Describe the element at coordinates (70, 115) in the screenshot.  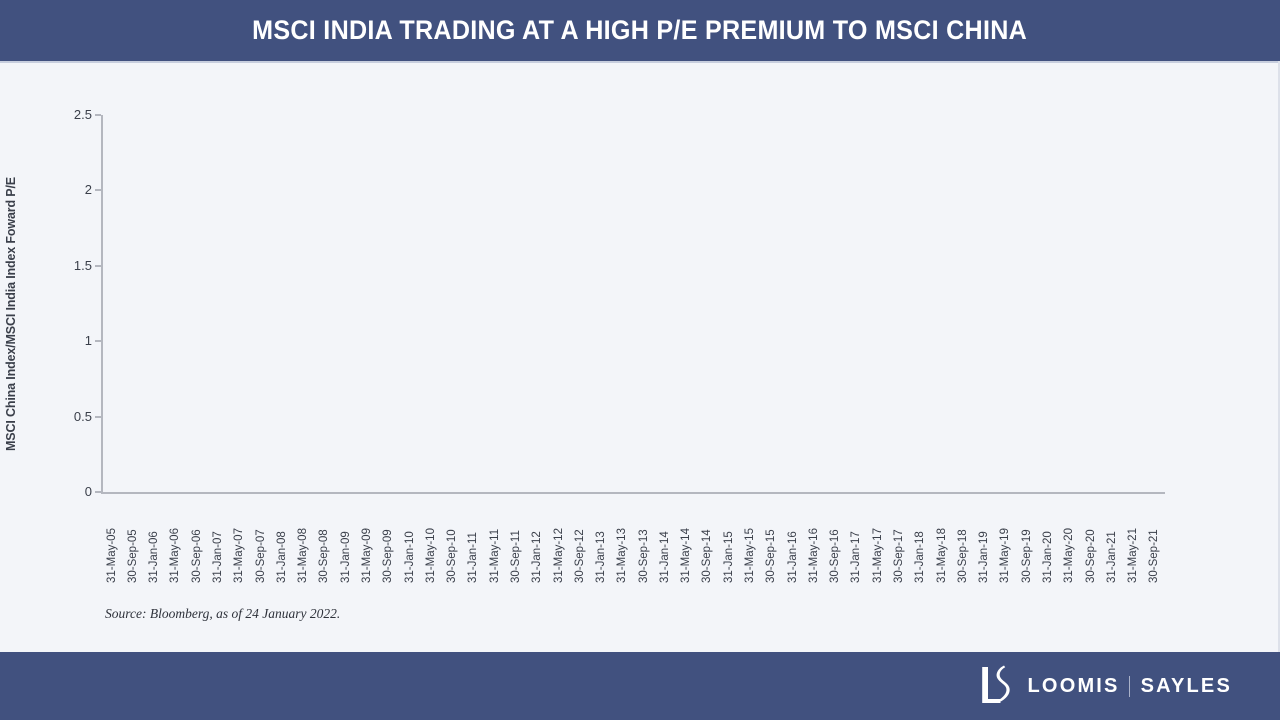
I see `y-axis-tick: 2.5` at that location.